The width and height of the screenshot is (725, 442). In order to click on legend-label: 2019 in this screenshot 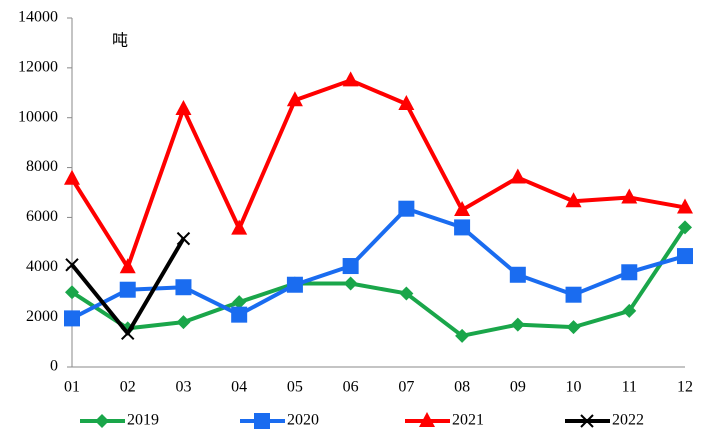, I will do `click(143, 420)`.